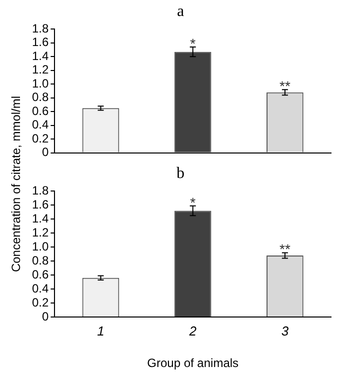  What do you see at coordinates (180, 173) in the screenshot?
I see `chart-title: b` at bounding box center [180, 173].